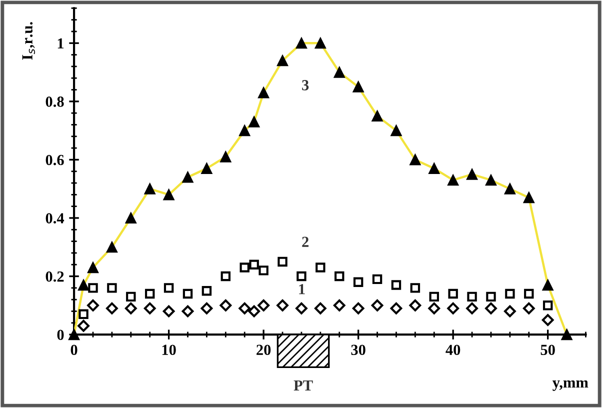  What do you see at coordinates (61, 43) in the screenshot?
I see `y-tick-label: 1` at bounding box center [61, 43].